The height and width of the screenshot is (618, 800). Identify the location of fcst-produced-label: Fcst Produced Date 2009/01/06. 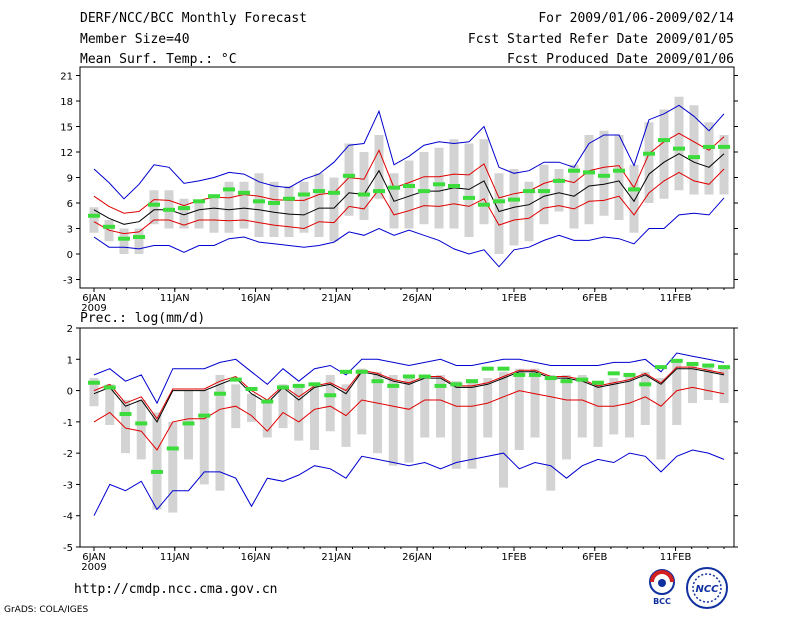
(620, 59).